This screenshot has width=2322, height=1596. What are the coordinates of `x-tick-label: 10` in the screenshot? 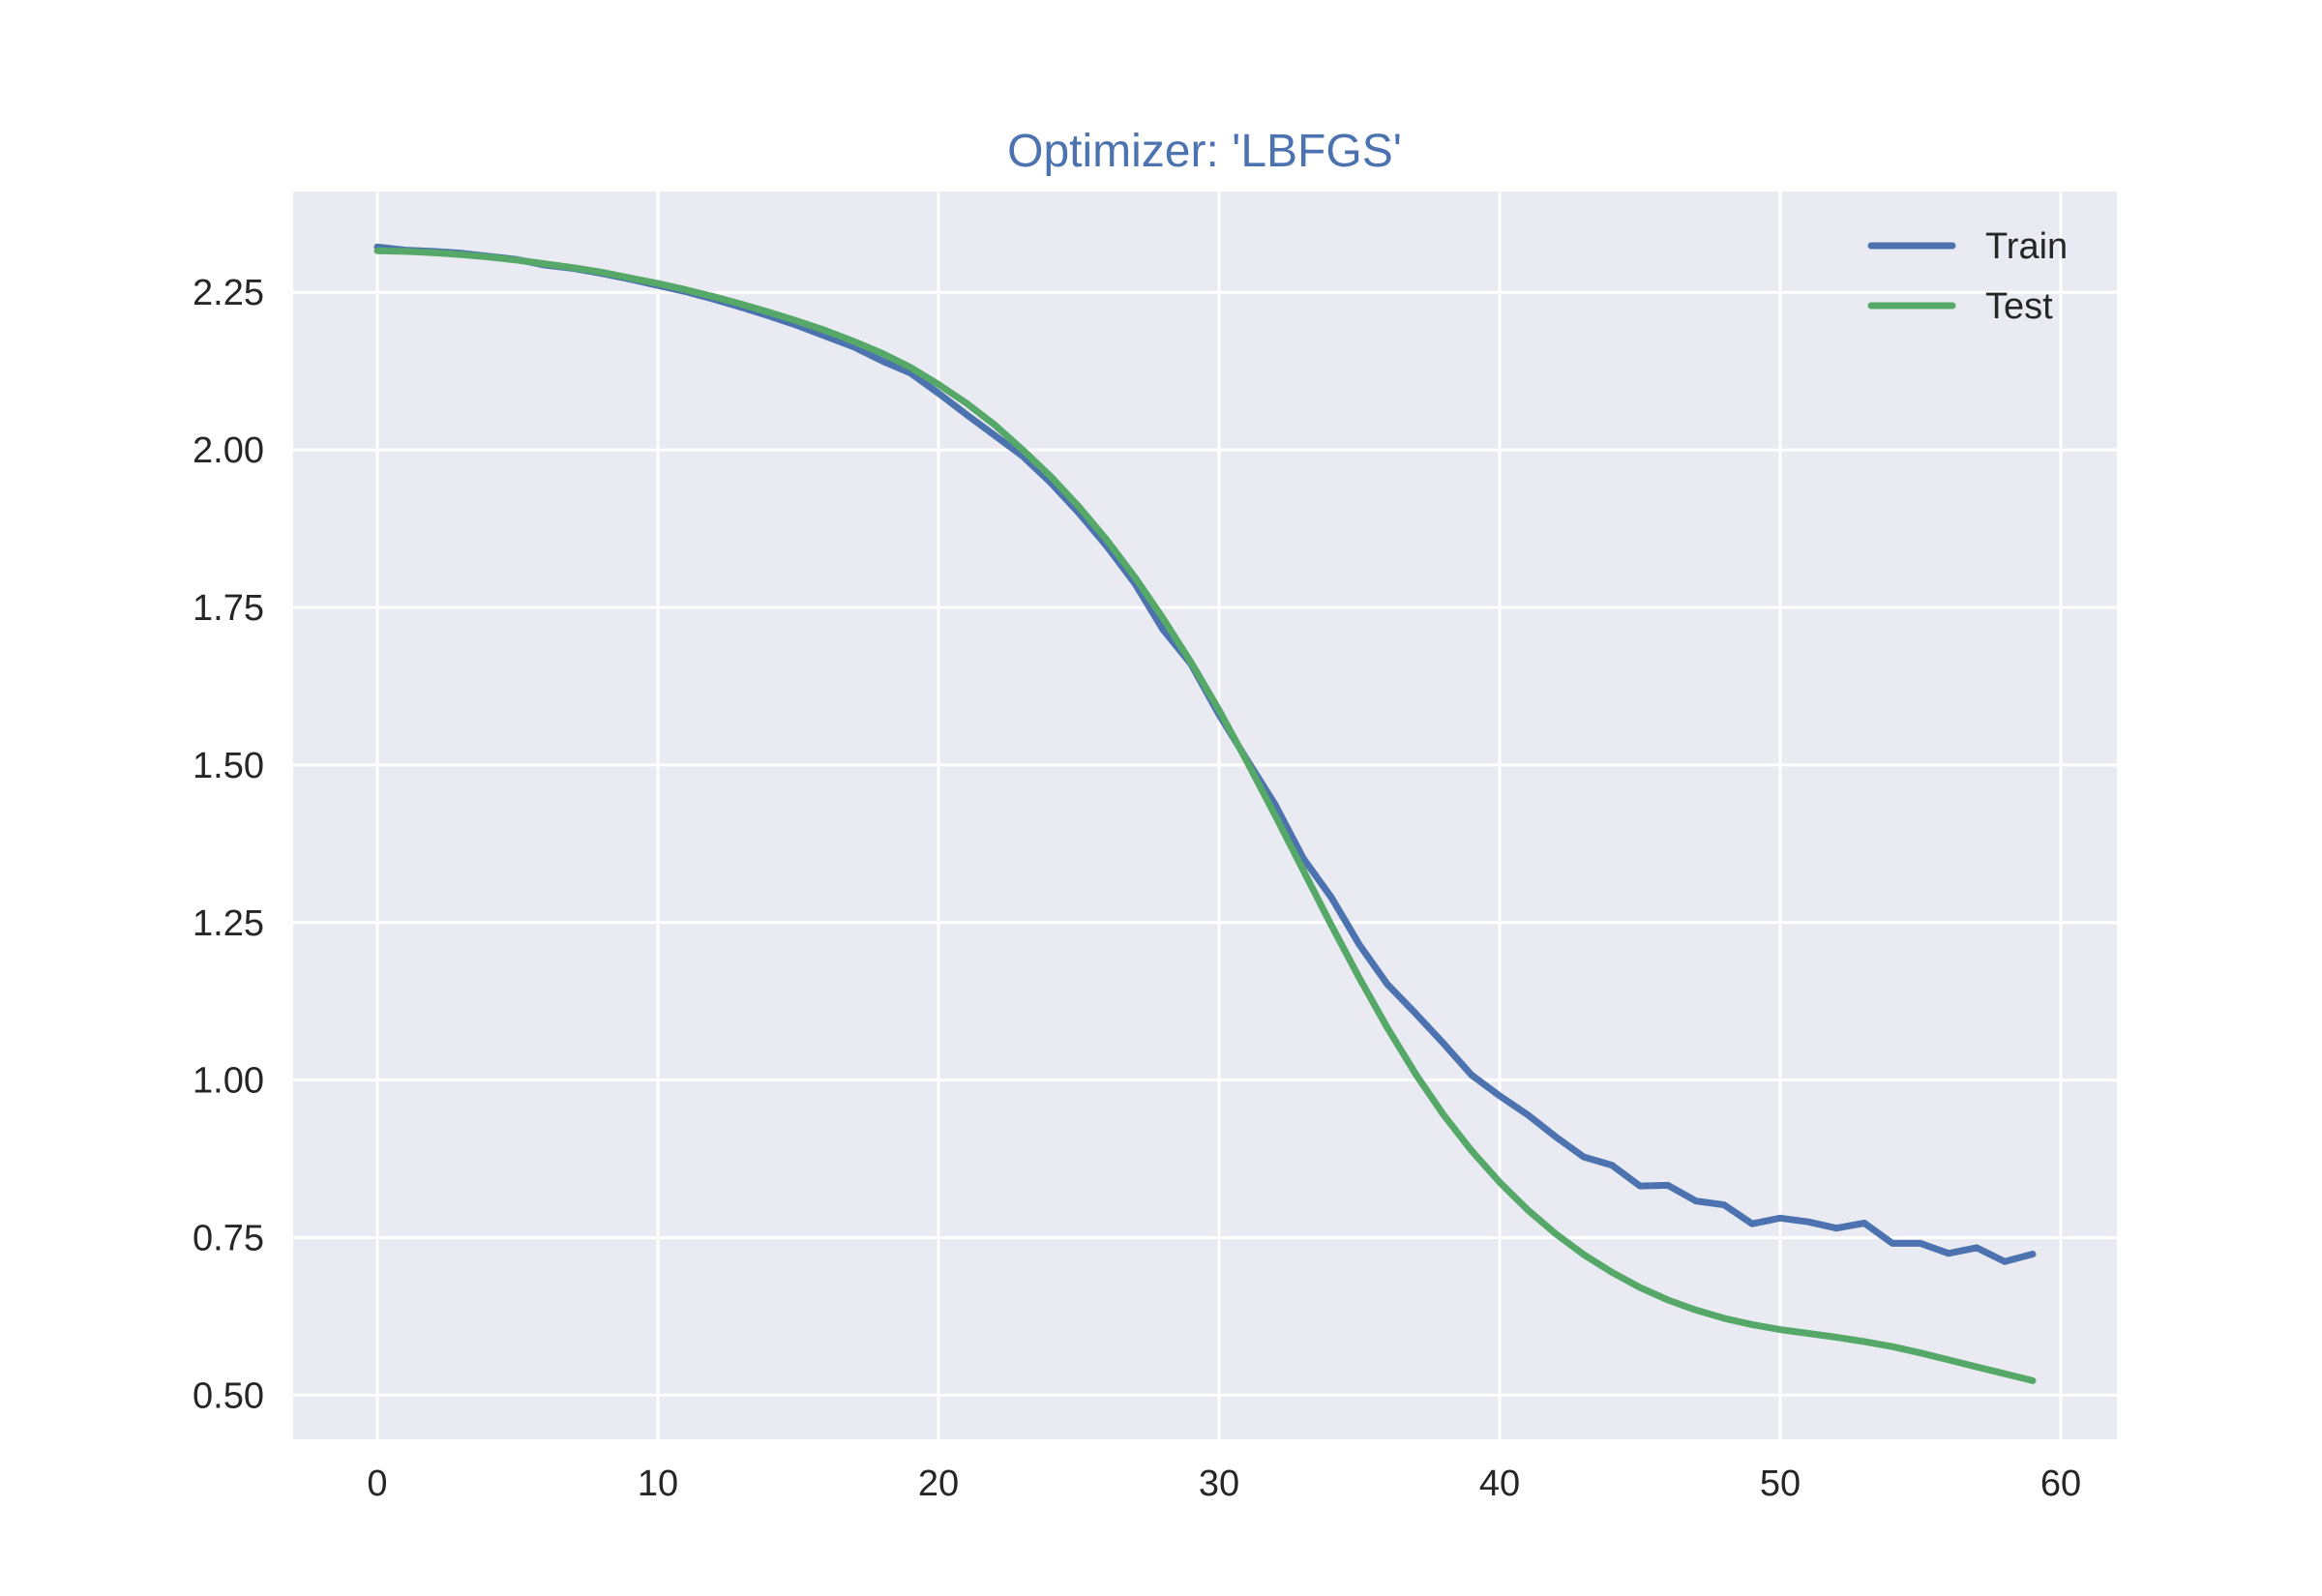 It's located at (658, 1483).